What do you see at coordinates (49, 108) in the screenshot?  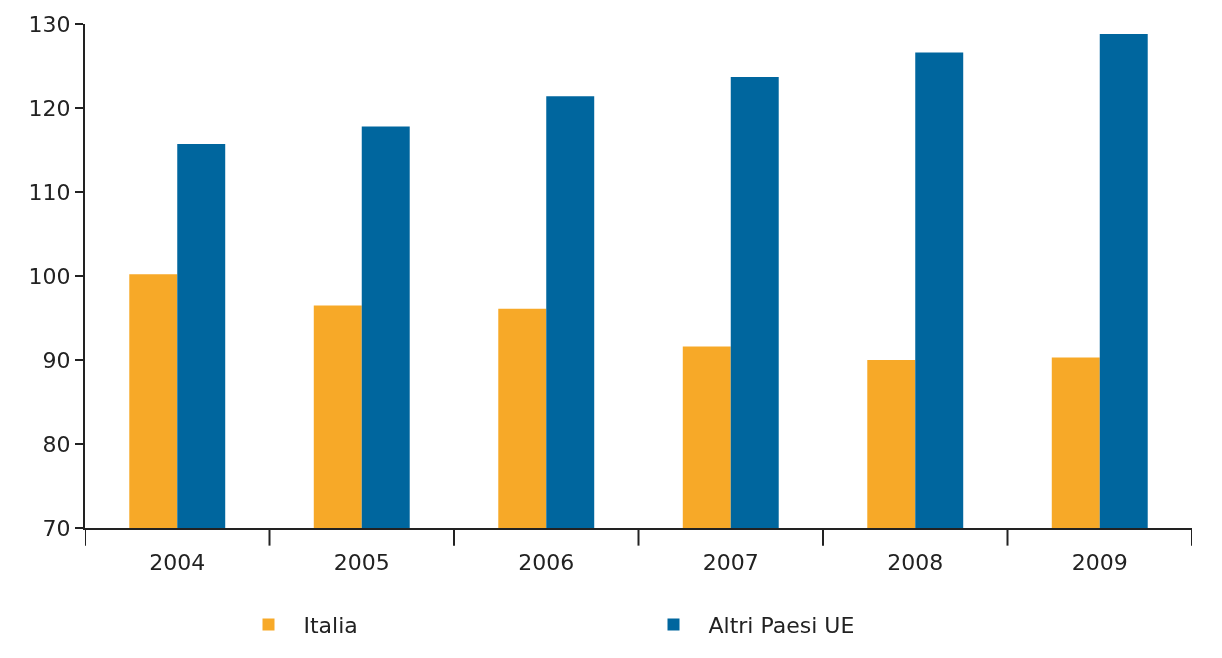 I see `y-tick-label: 120` at bounding box center [49, 108].